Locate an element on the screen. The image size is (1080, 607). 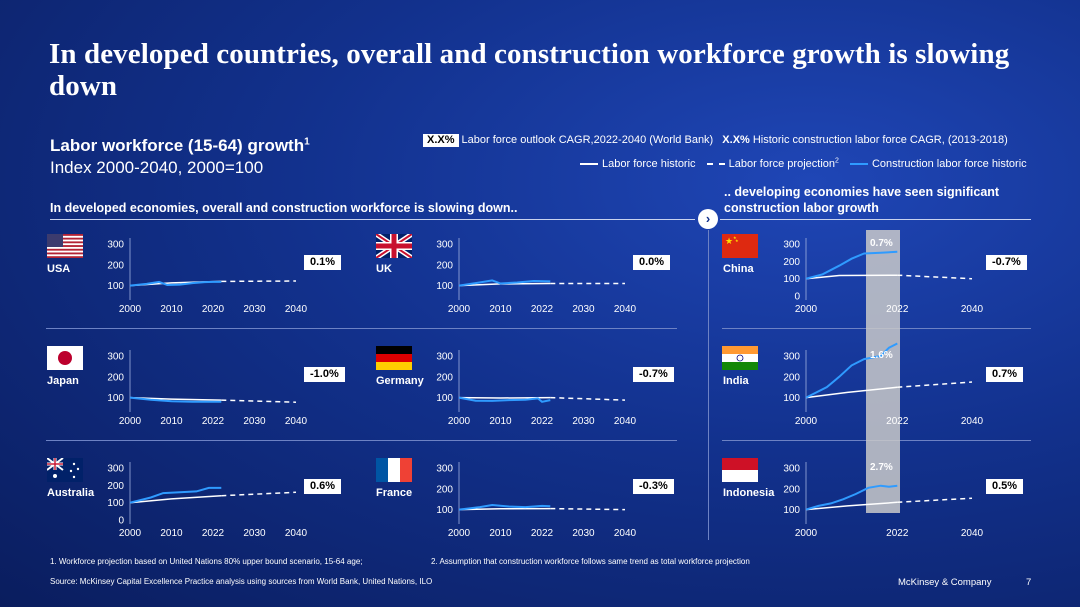
us-flag is located at coordinates (65, 246).